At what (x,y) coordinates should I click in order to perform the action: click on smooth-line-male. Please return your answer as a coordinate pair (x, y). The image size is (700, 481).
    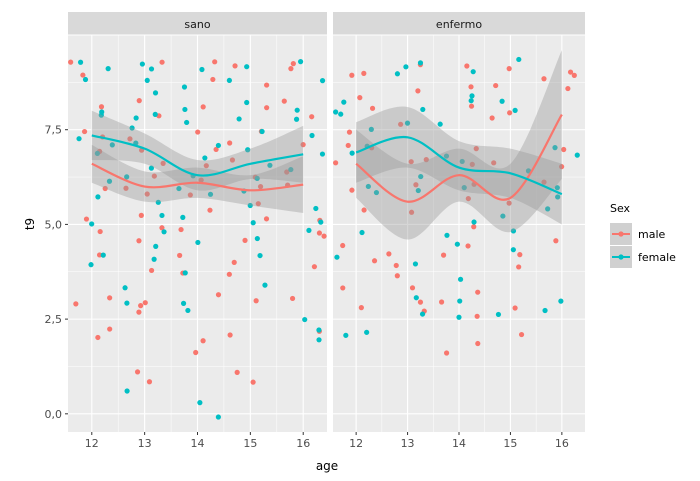
    Looking at the image, I should click on (197, 177).